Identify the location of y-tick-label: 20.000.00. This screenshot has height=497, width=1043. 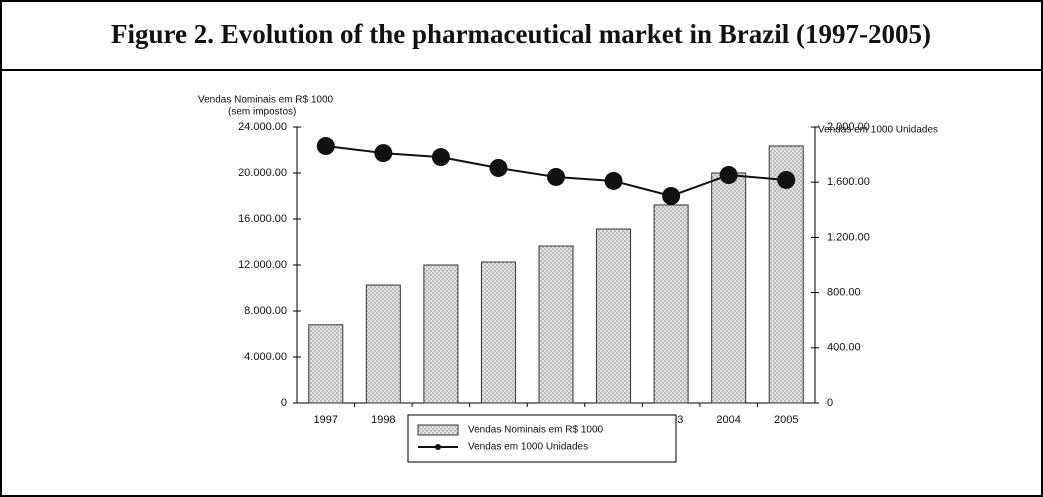
(262, 173).